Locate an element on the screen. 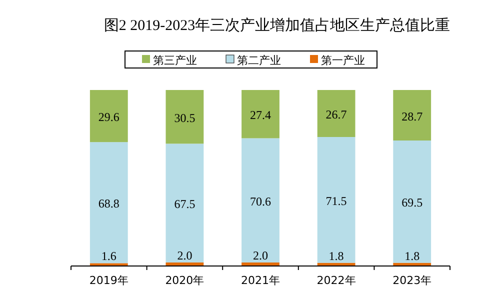  data-label: 26.7 is located at coordinates (336, 114).